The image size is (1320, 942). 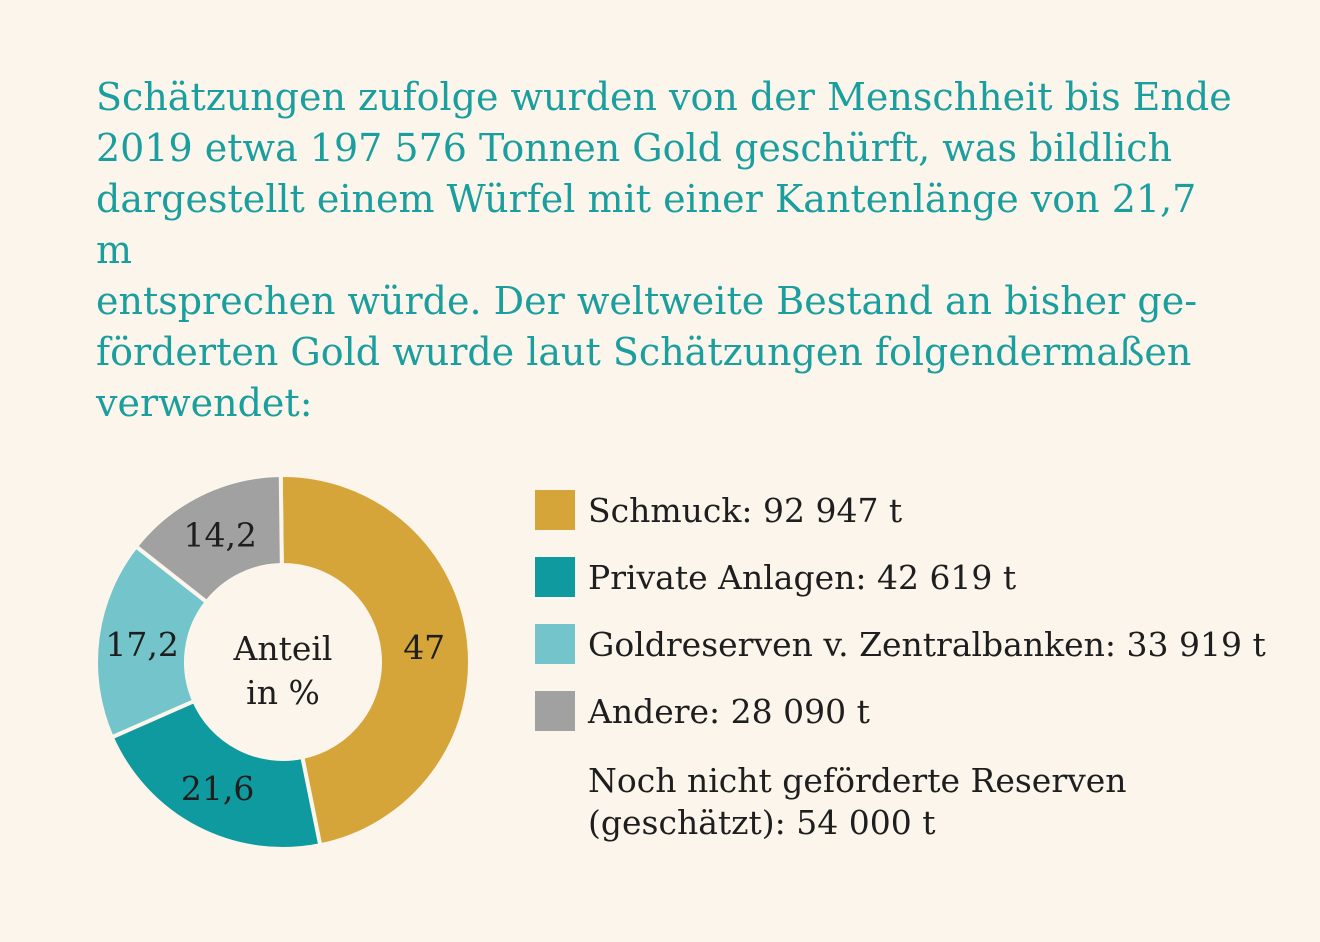 What do you see at coordinates (927, 644) in the screenshot?
I see `legend-label-goldreserven: Goldreserven v. Zentralbanken: 33 919 t` at bounding box center [927, 644].